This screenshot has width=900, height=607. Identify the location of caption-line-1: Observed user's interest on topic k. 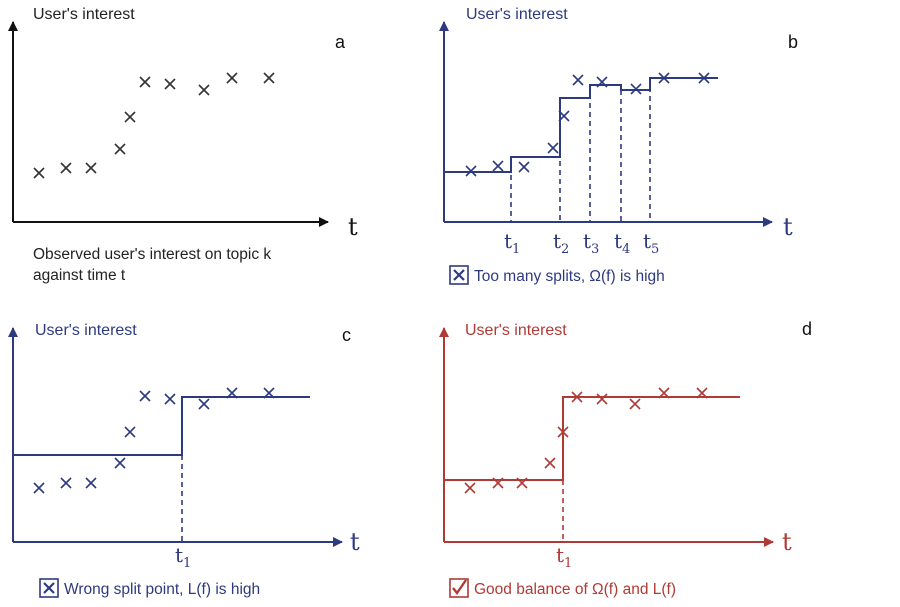
(152, 254).